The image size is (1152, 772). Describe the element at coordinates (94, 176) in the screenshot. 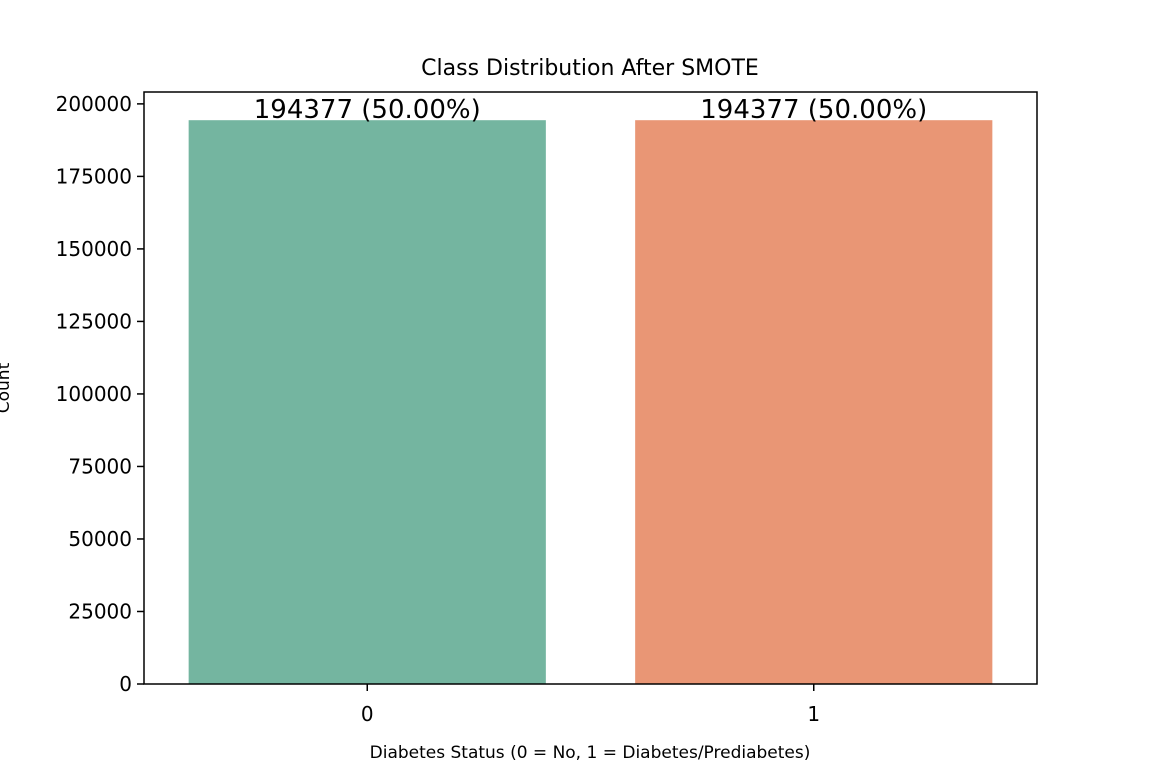

I see `y-tick-label: 175000` at that location.